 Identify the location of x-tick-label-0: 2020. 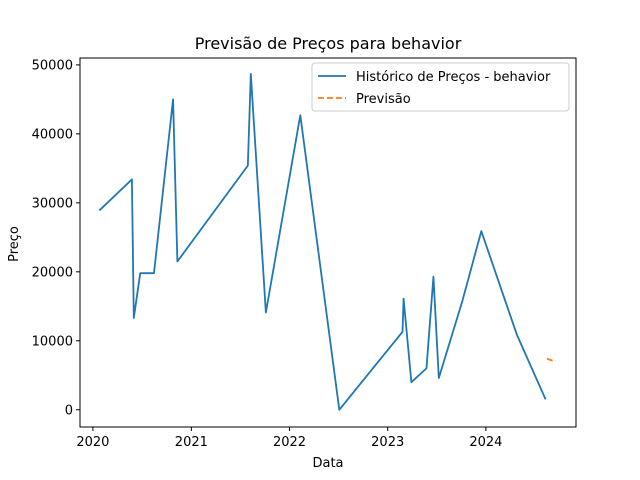
(92, 442).